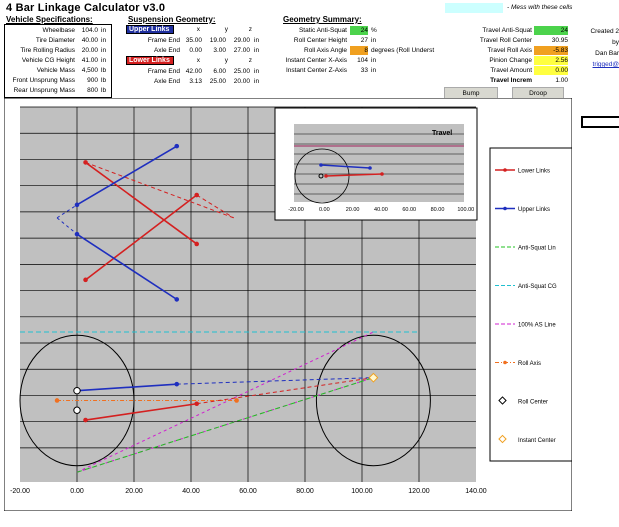 The height and width of the screenshot is (527, 619). Describe the element at coordinates (507, 70) in the screenshot. I see `travel-row: Travel Amount 0.00` at that location.